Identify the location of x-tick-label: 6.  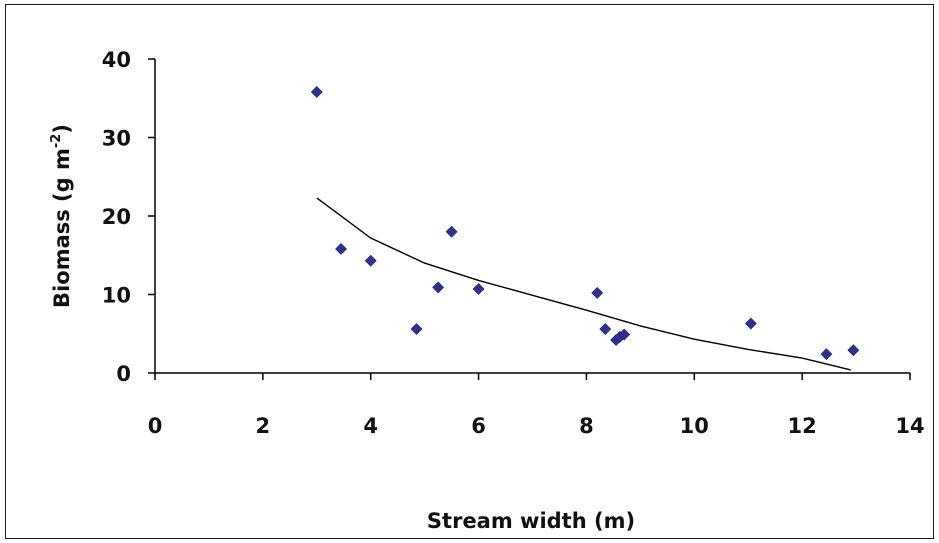
(478, 426).